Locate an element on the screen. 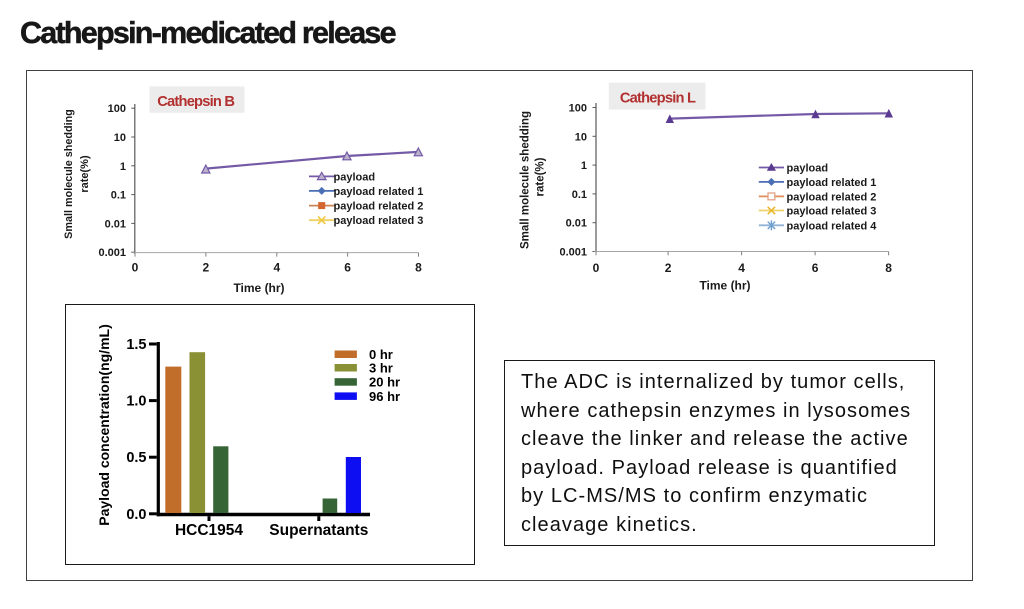  svg-text: payload related 4 is located at coordinates (832, 226).